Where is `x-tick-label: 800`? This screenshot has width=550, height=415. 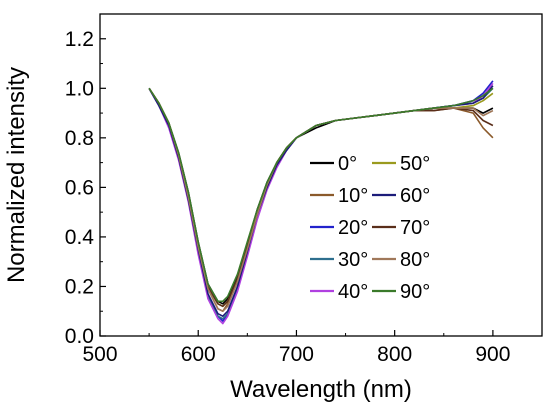
x-tick-label: 800 is located at coordinates (394, 354).